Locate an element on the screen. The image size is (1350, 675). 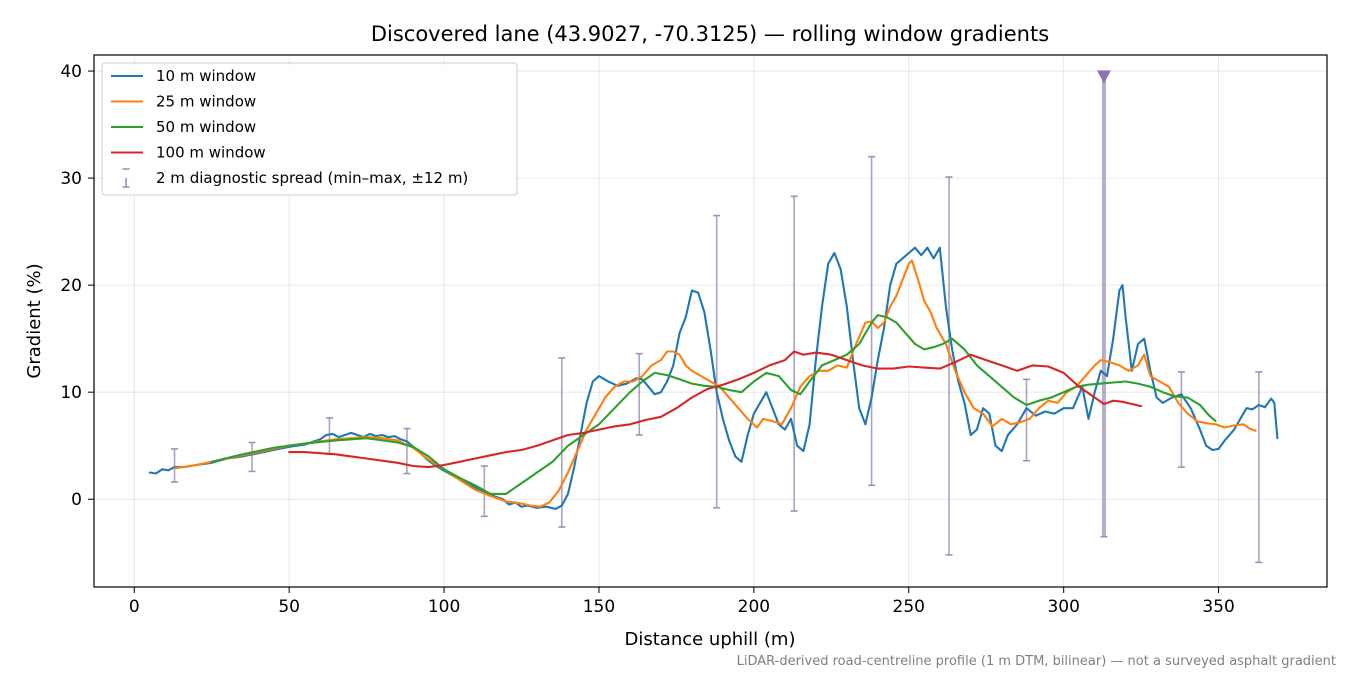
x-tick-label: 100 is located at coordinates (444, 607).